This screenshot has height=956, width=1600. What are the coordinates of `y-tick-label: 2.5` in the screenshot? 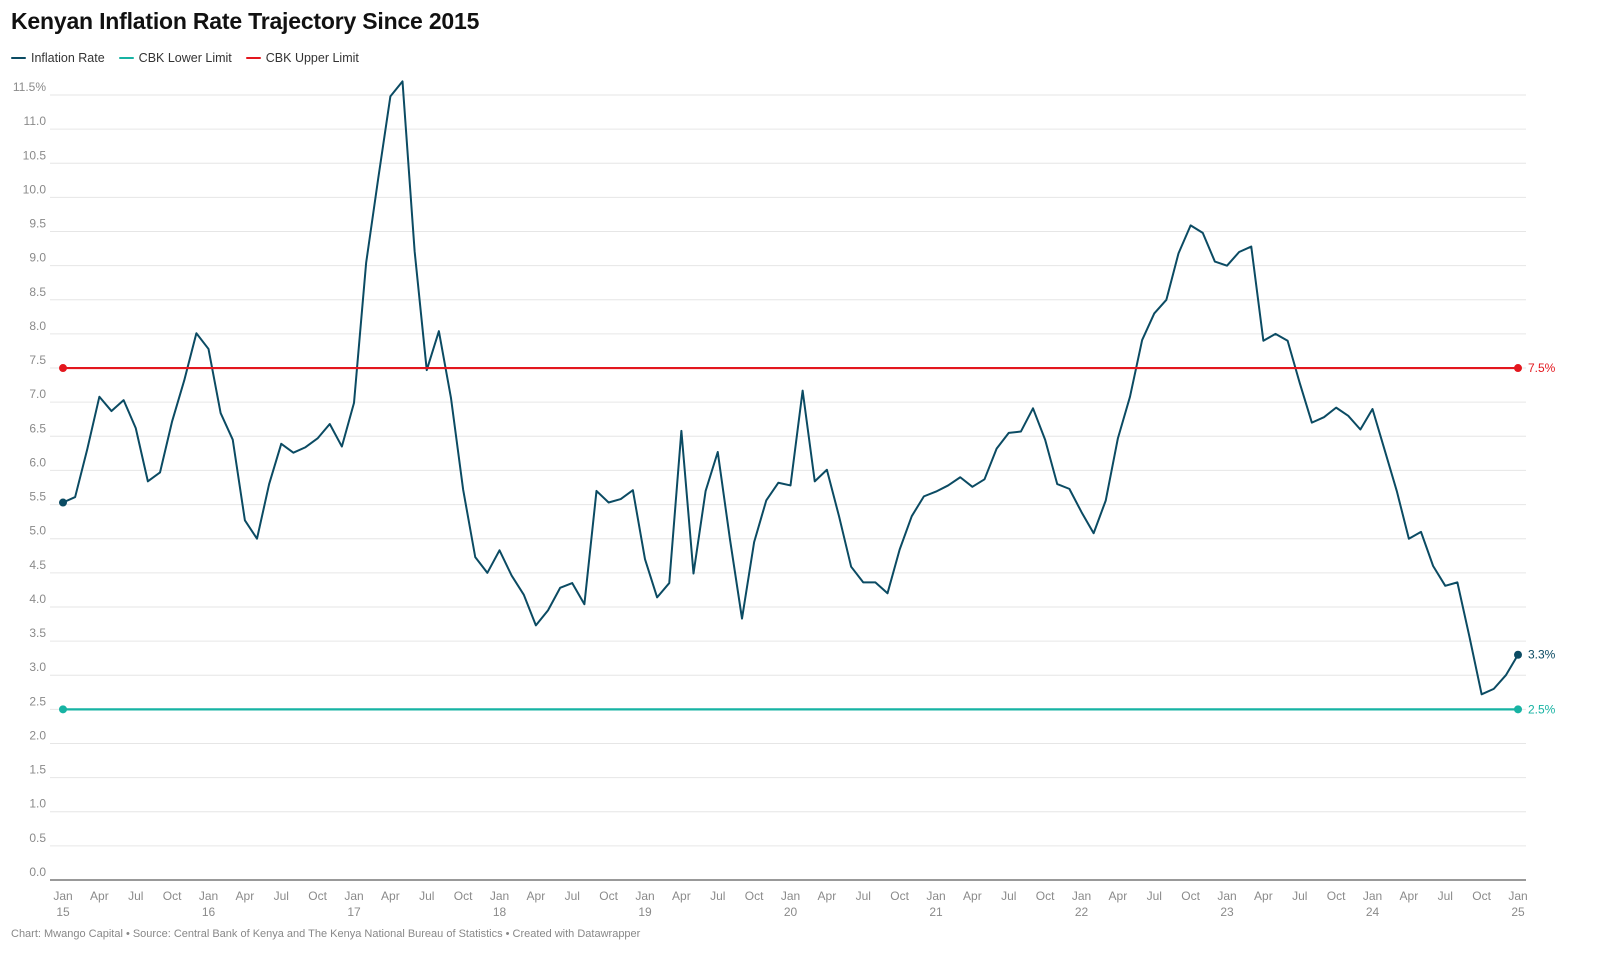 It's located at (37, 701).